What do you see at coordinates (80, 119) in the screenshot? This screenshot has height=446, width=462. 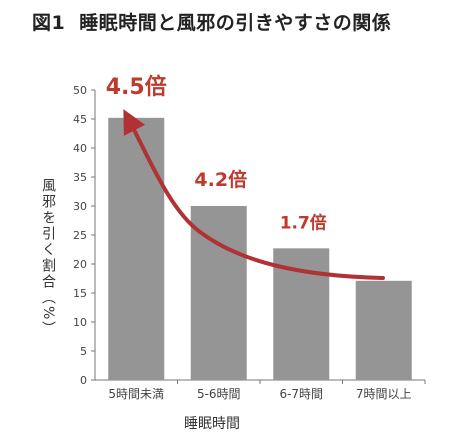 I see `y-tick-label: 45` at bounding box center [80, 119].